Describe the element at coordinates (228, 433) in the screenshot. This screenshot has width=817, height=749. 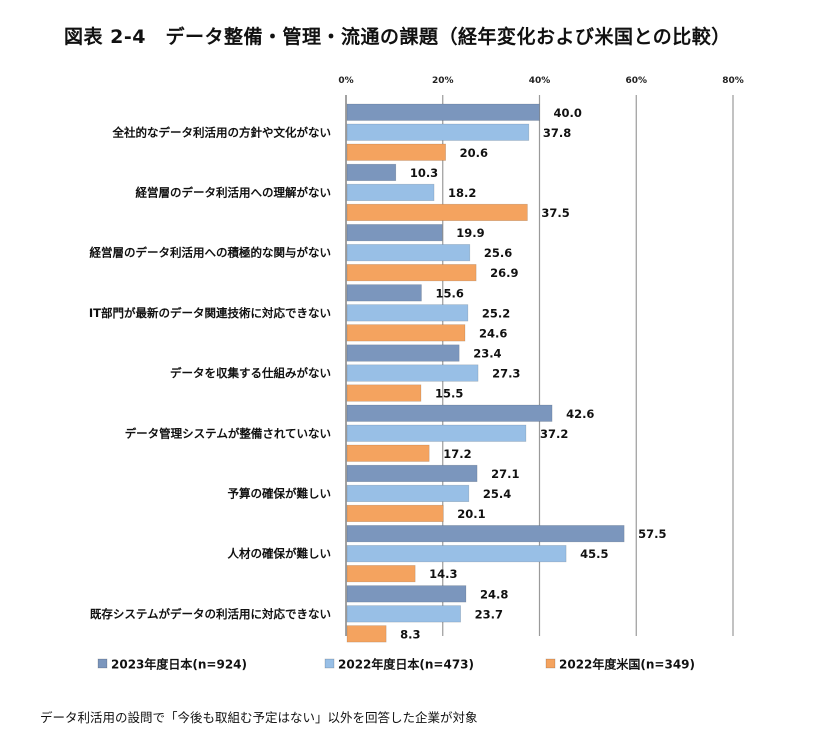
I see `category-label: データ管理システムが整備されていない` at that location.